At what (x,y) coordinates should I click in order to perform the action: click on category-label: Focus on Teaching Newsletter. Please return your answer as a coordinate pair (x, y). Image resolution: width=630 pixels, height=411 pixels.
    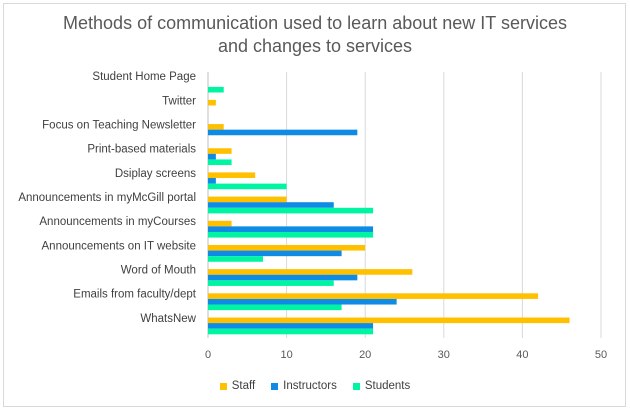
    Looking at the image, I should click on (119, 125).